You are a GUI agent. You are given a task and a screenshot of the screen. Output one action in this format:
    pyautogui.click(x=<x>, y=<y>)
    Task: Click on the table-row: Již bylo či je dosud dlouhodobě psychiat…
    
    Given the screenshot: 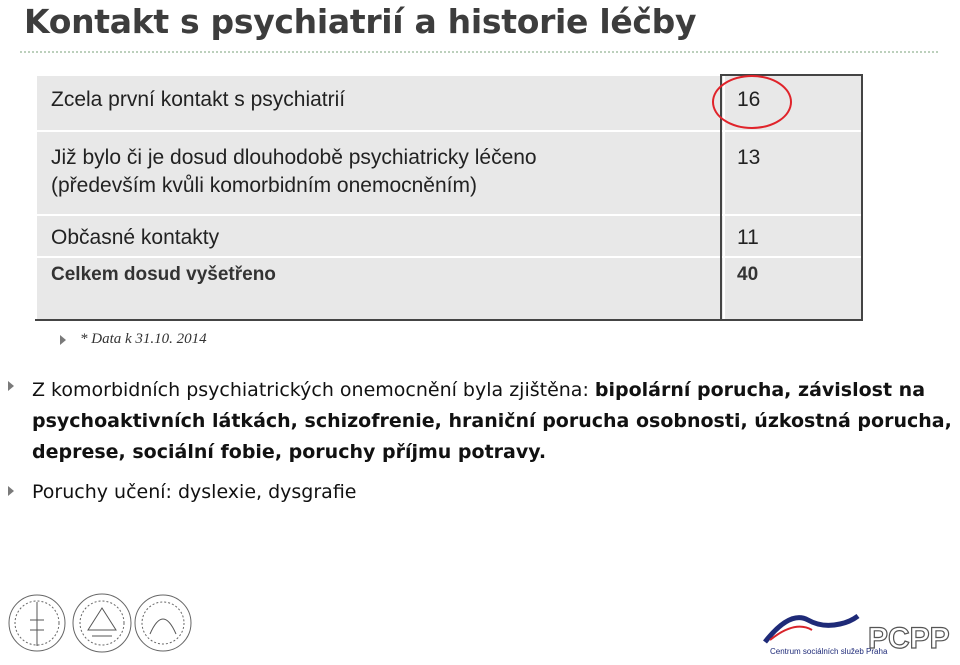 What is the action you would take?
    pyautogui.click(x=449, y=173)
    